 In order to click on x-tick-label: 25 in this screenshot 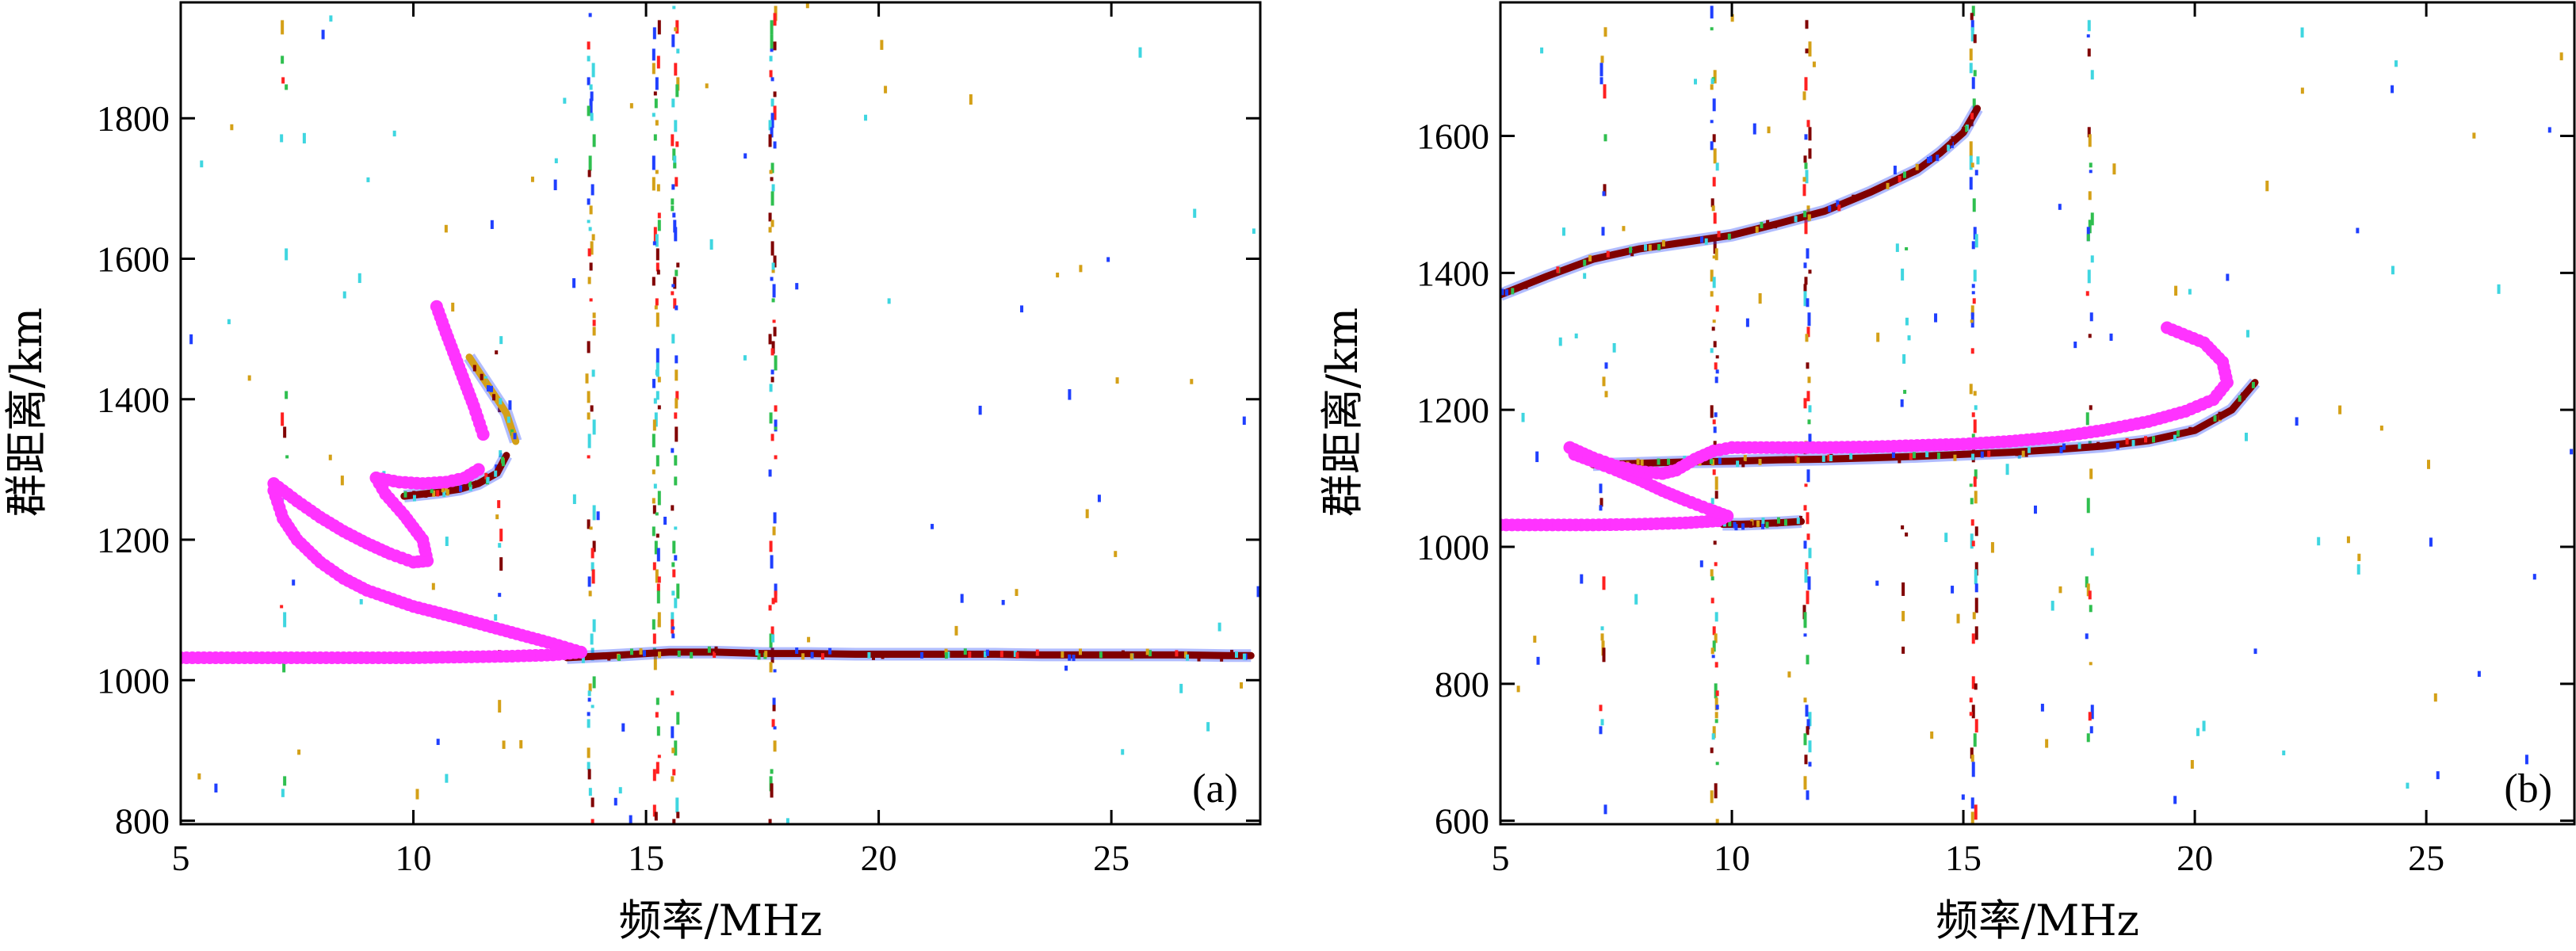, I will do `click(2426, 858)`.